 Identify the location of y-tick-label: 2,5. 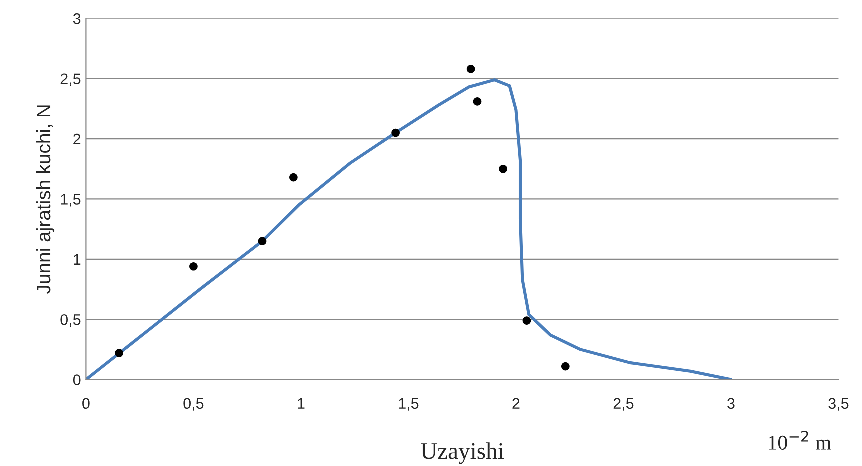
(70, 80).